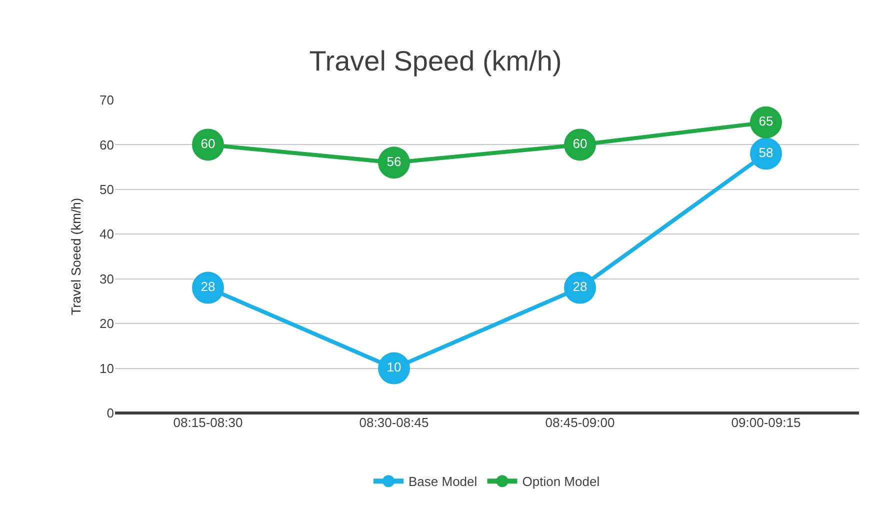  What do you see at coordinates (208, 422) in the screenshot?
I see `x-tick-label: 08:15-08:30` at bounding box center [208, 422].